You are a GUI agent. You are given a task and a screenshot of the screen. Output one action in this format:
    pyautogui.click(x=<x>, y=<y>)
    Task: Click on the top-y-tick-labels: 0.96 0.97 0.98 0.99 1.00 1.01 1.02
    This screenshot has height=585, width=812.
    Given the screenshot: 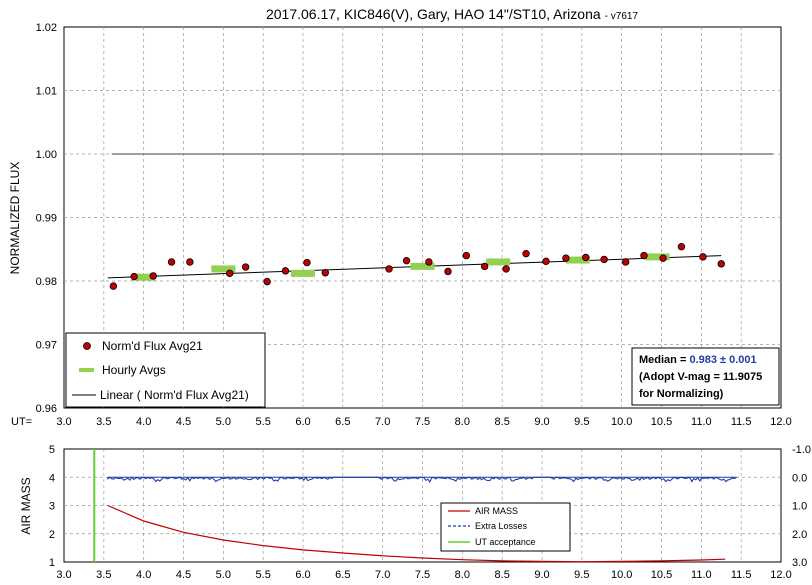 What is the action you would take?
    pyautogui.click(x=46, y=218)
    